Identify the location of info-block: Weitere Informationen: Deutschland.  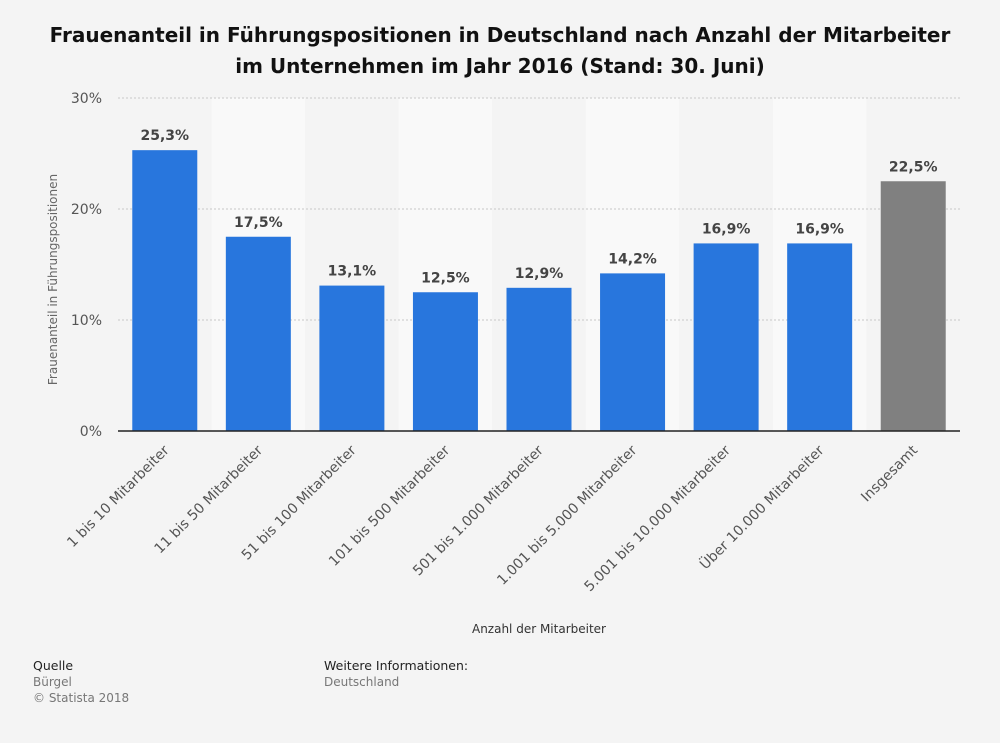
(396, 674).